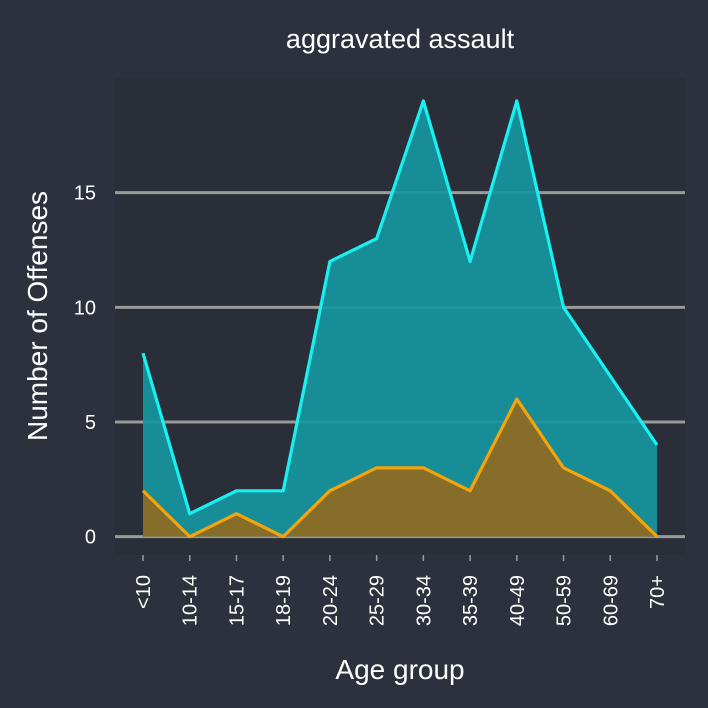  Describe the element at coordinates (518, 600) in the screenshot. I see `x-tick-label: 40-49` at that location.